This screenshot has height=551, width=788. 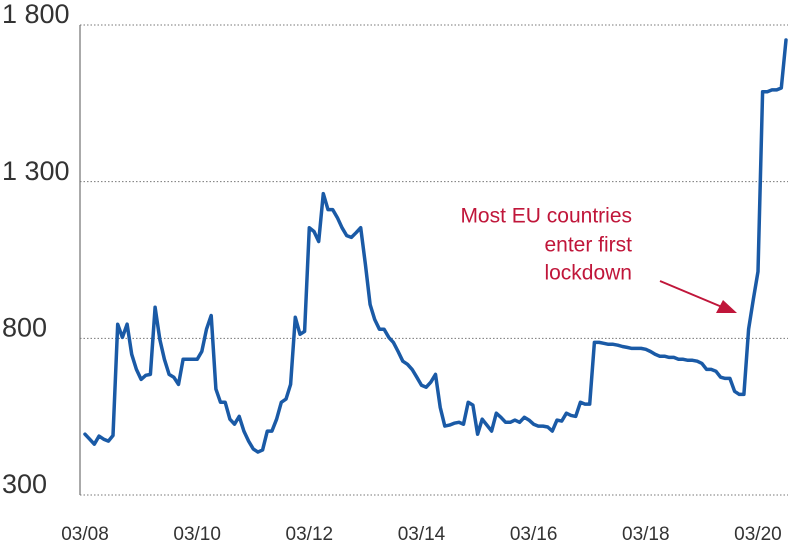 I want to click on x-tick-label: 03/08, so click(x=85, y=534).